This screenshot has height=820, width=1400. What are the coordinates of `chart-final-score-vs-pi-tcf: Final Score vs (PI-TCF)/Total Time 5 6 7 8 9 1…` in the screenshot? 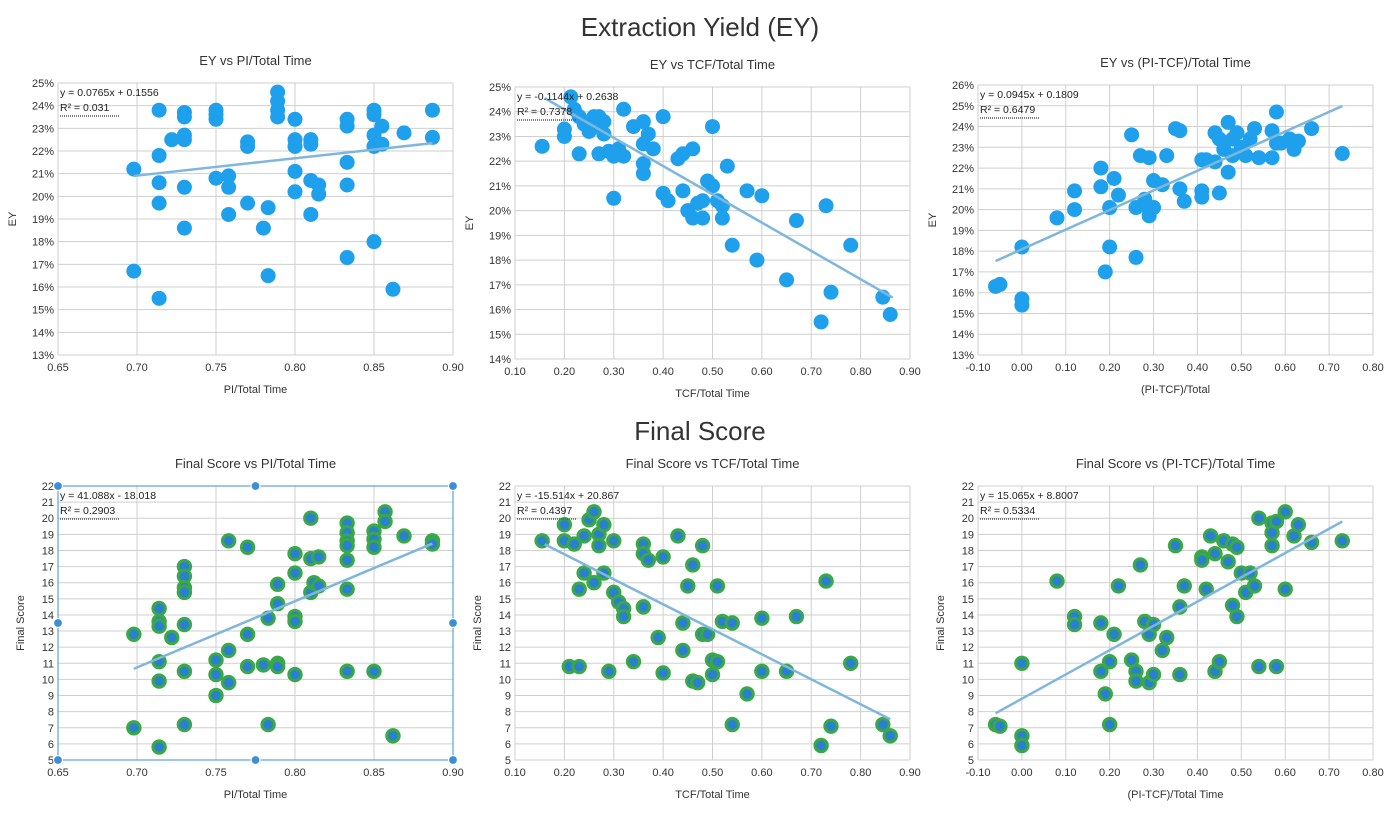 It's located at (1155, 632).